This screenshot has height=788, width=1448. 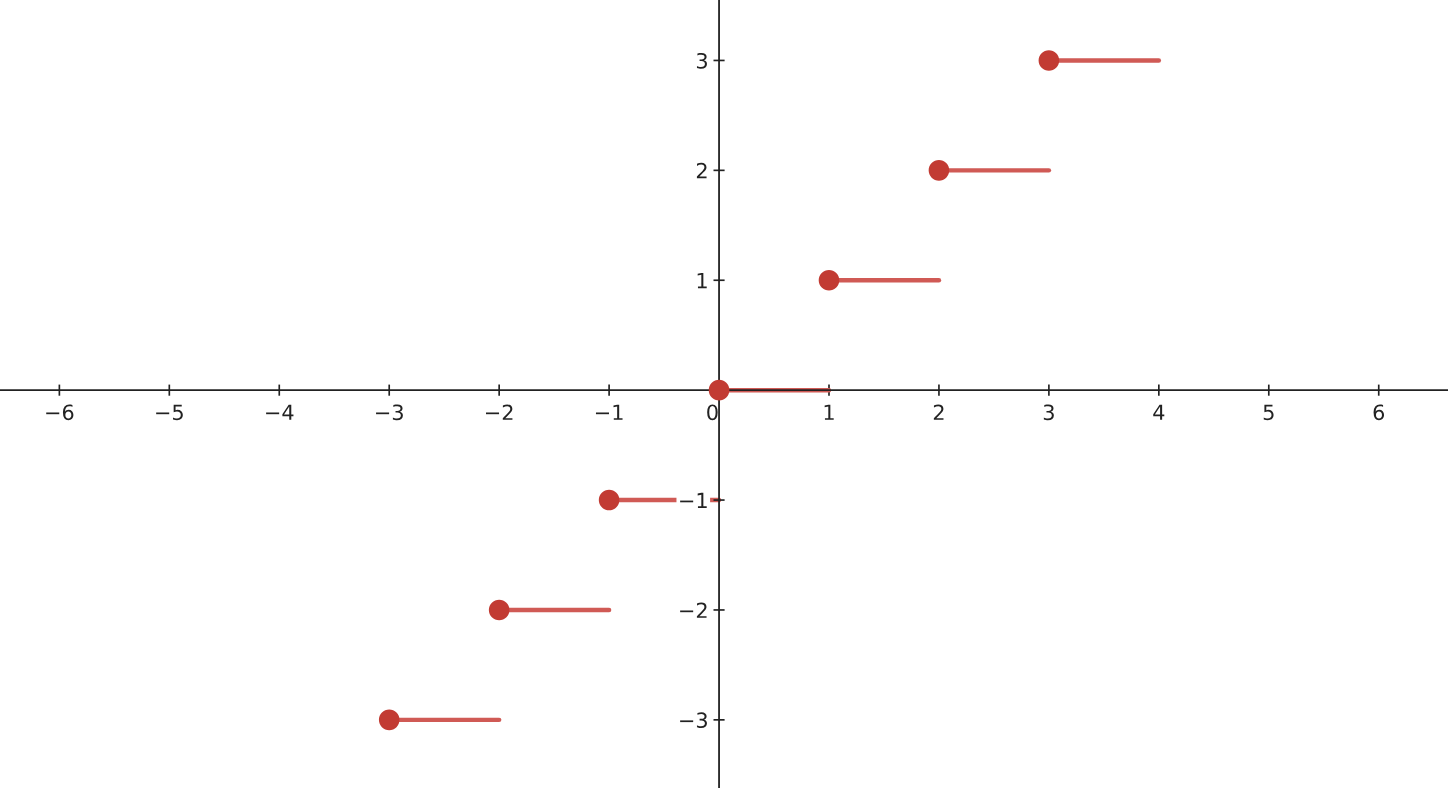 I want to click on x-tick-label: −6, so click(x=60, y=412).